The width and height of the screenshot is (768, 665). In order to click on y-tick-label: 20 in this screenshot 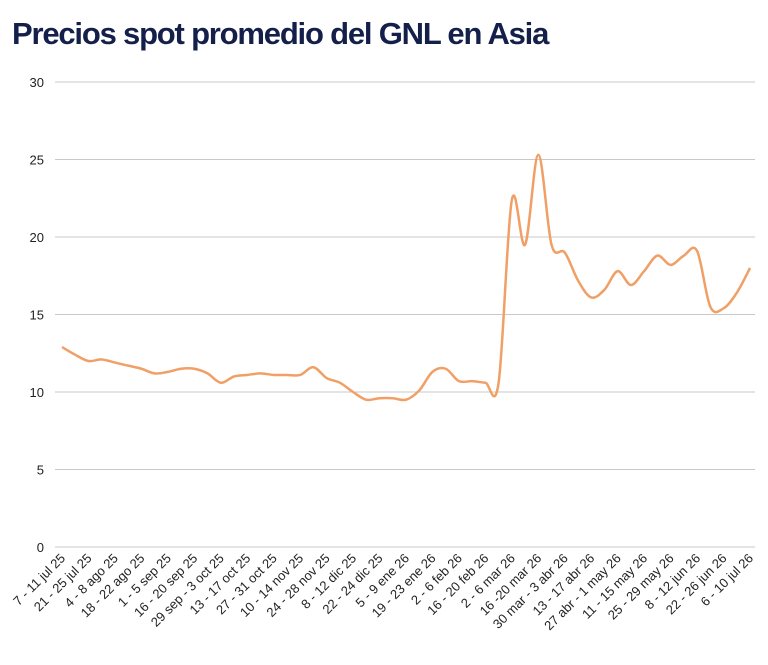, I will do `click(37, 237)`.